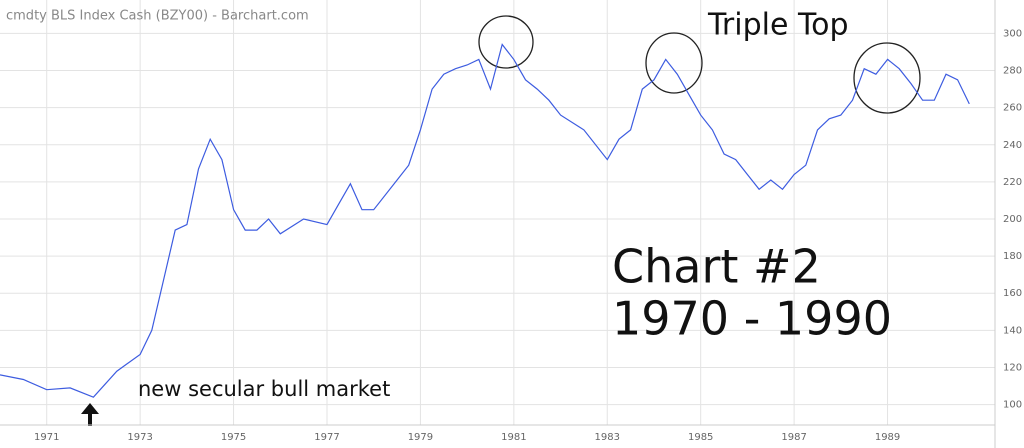  What do you see at coordinates (1012, 145) in the screenshot?
I see `y-tick-label: 240` at bounding box center [1012, 145].